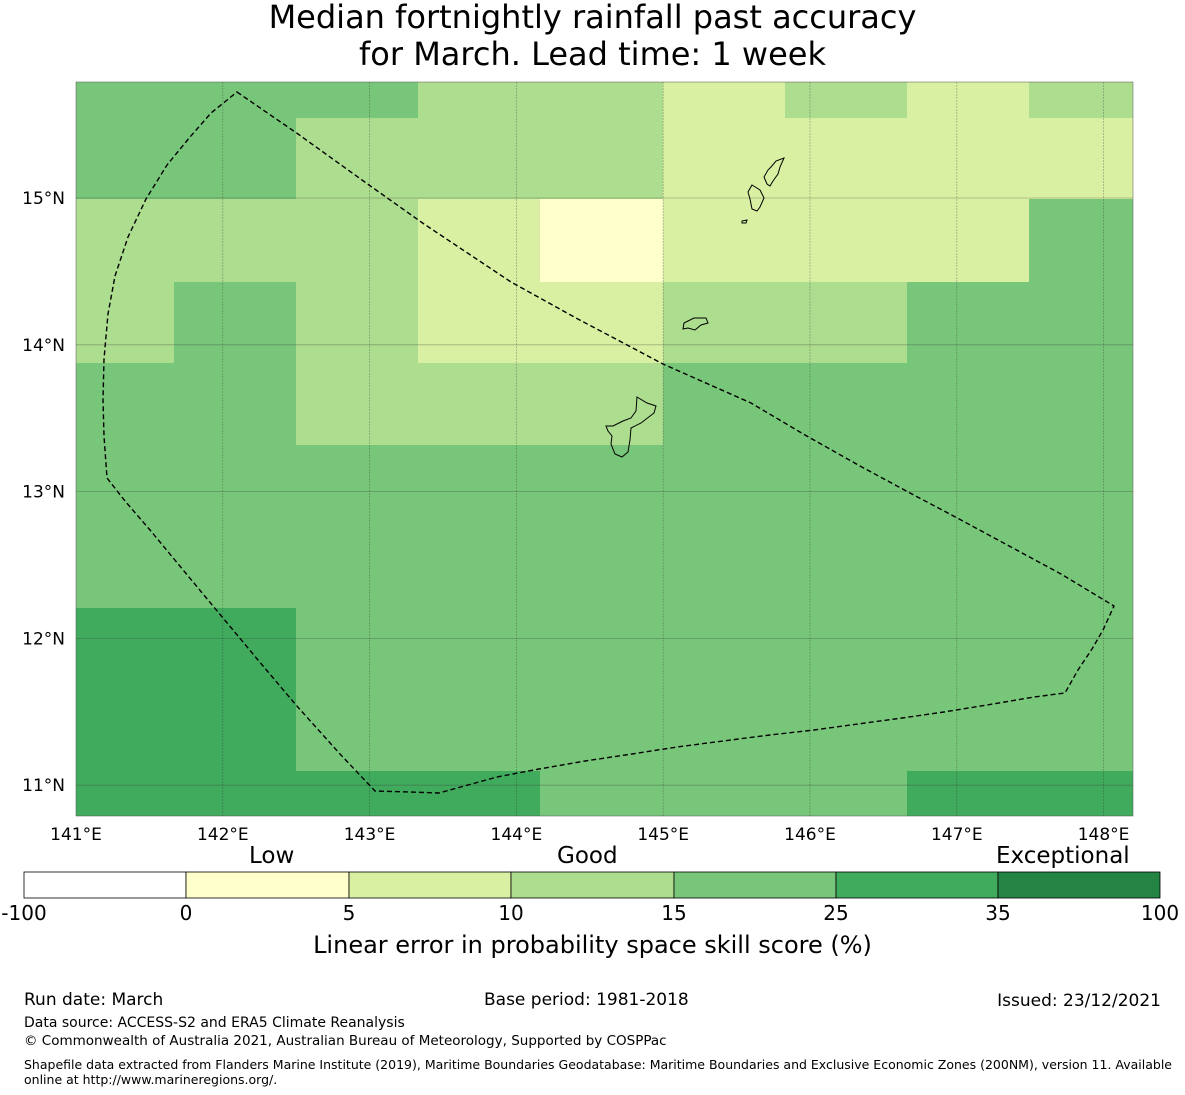 The width and height of the screenshot is (1185, 1095). Describe the element at coordinates (517, 835) in the screenshot. I see `longitude-tick-label: 144°E` at that location.